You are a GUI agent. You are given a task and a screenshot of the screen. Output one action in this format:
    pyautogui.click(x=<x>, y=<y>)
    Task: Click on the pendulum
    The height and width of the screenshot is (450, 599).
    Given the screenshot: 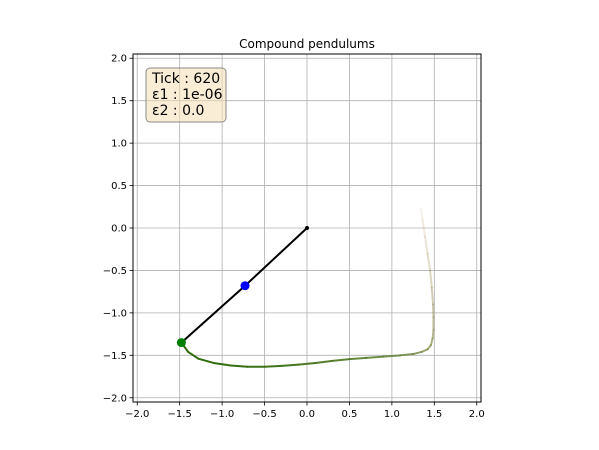 What is the action you would take?
    pyautogui.click(x=242, y=287)
    